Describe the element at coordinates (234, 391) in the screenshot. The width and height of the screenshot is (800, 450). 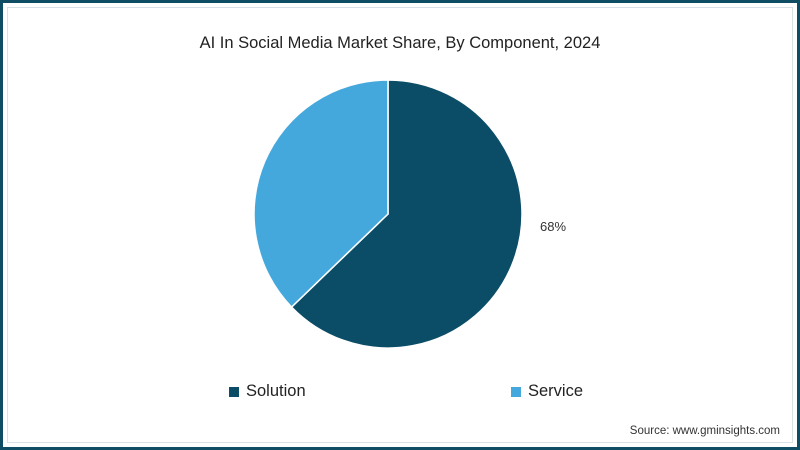
I see `legend-swatch-solution` at that location.